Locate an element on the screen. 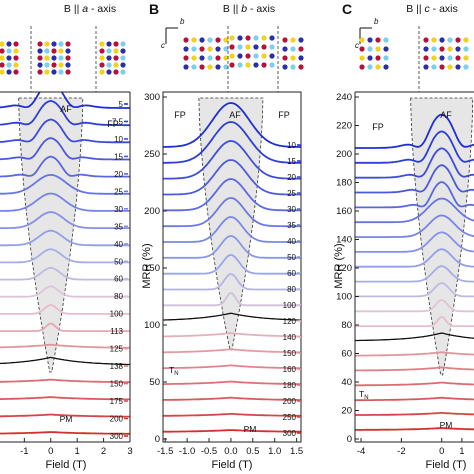 The height and width of the screenshot is (474, 474). panel-c-y-ticks: 0 20 40 60 80 100 120 140 160 180 200 220 240 is located at coordinates (347, 268).